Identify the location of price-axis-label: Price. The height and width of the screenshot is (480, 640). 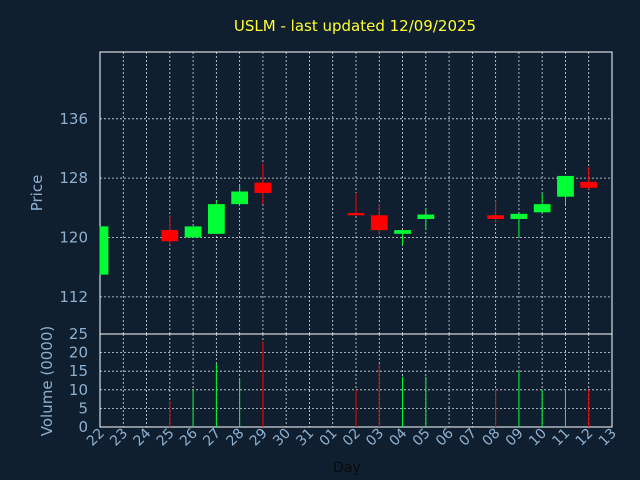
(37, 193).